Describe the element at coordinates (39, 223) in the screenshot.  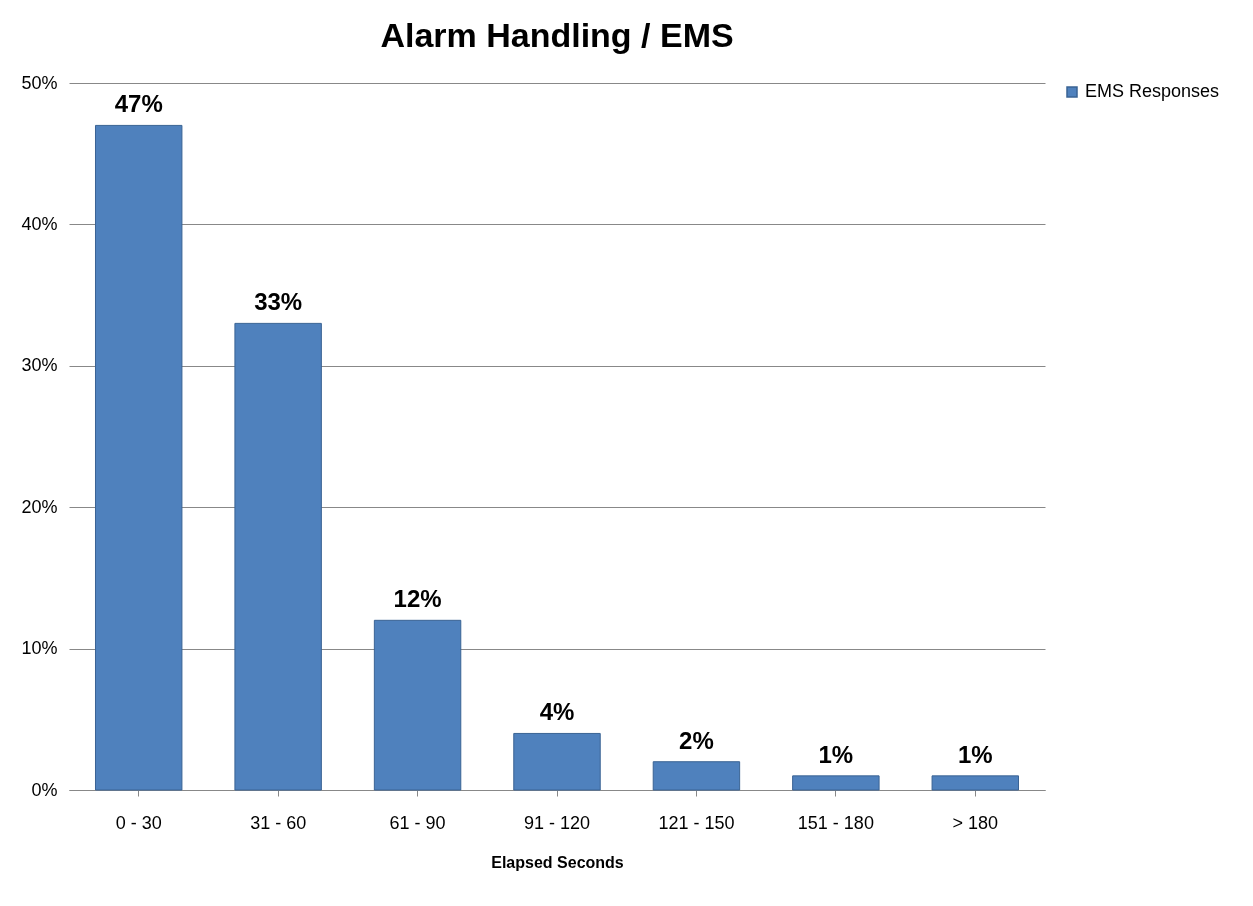
I see `y-tick-label: 40%` at that location.